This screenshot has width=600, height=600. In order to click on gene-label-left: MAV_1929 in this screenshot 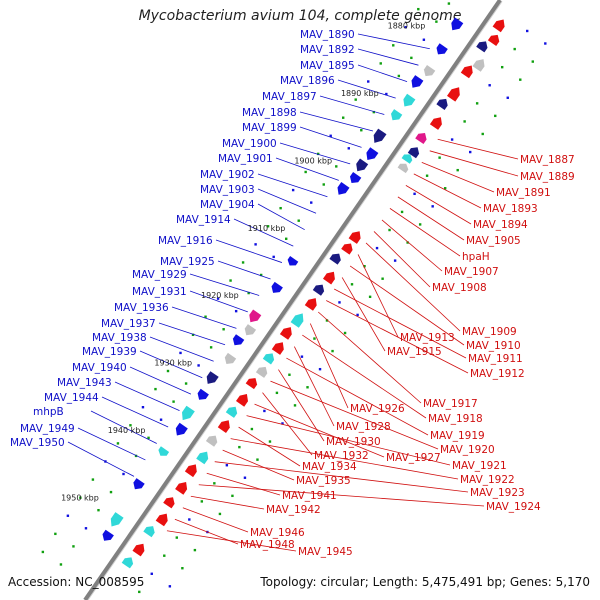, I will do `click(159, 275)`.